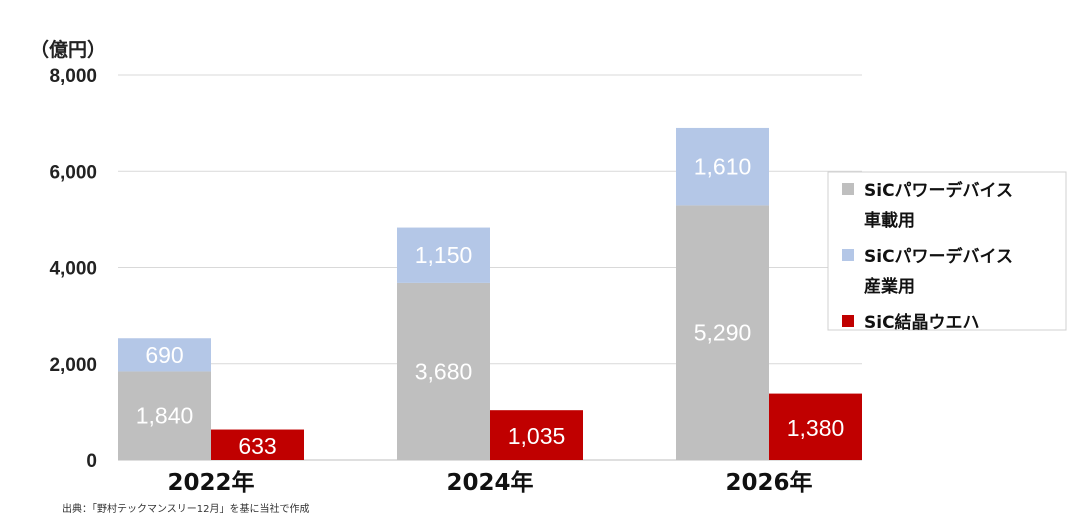 This screenshot has width=1080, height=520. I want to click on data-label: 1,150, so click(444, 255).